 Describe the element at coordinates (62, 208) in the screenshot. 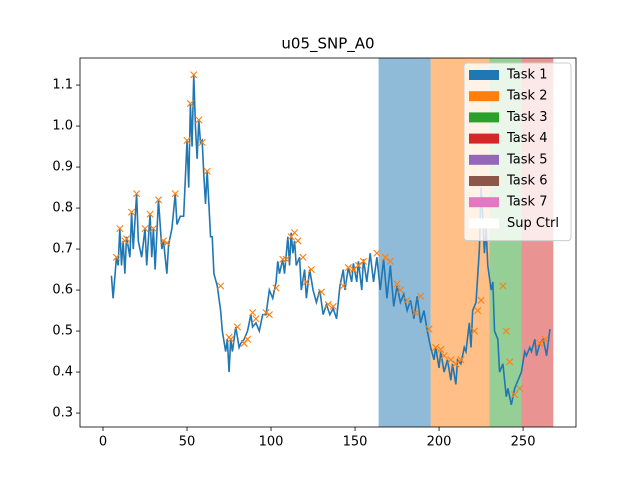

I see `y-tick-label: 0.8` at that location.